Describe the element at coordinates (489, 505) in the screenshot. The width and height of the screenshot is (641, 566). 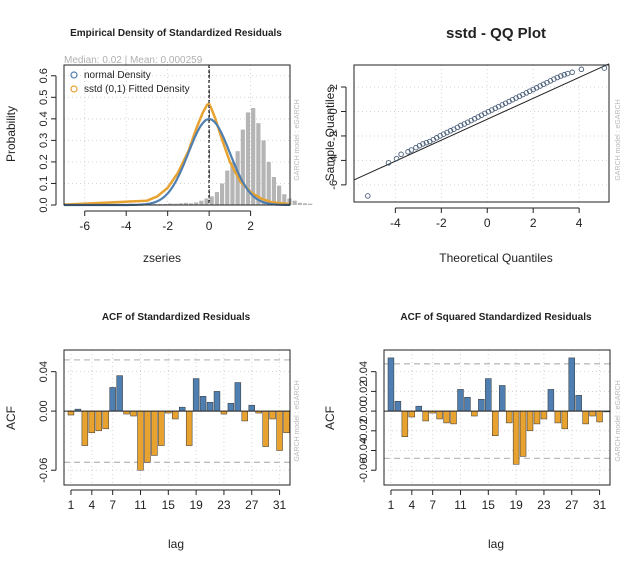
I see `x-tick-label: 15` at that location.